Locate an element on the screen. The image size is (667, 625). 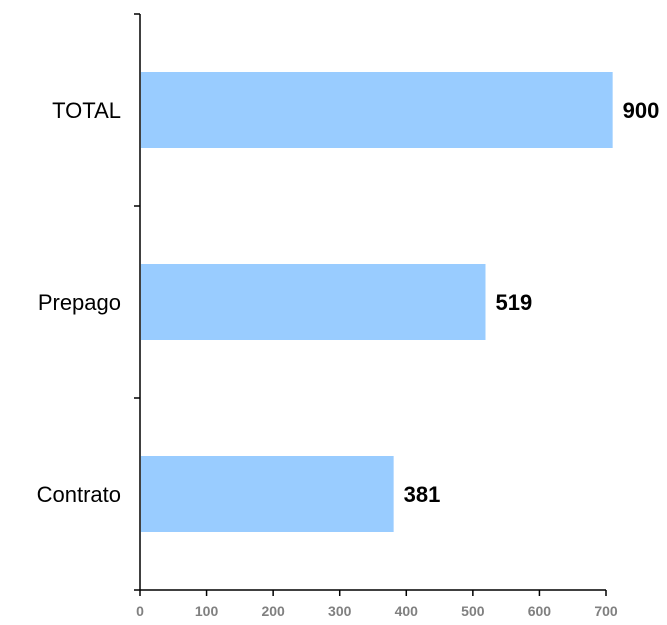
category-label: TOTAL is located at coordinates (86, 110).